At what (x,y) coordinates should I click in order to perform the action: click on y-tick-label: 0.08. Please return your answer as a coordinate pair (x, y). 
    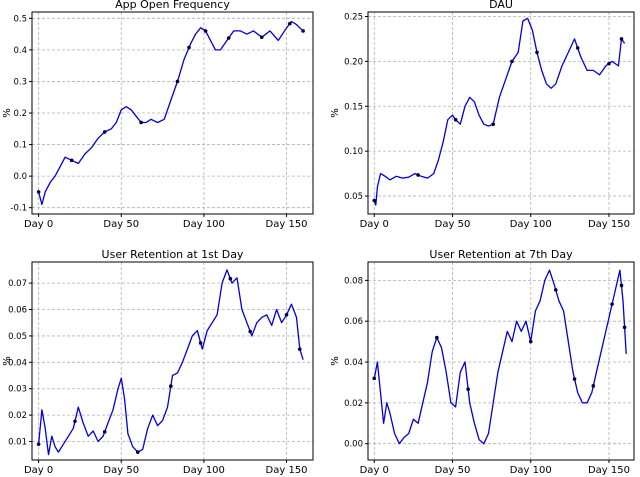
    Looking at the image, I should click on (353, 281).